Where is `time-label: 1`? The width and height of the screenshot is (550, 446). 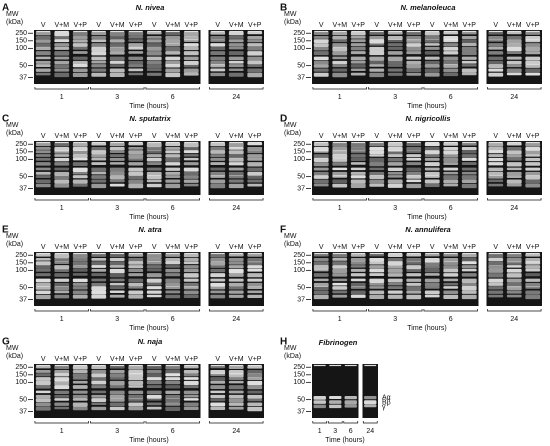 time-label: 1 is located at coordinates (340, 319).